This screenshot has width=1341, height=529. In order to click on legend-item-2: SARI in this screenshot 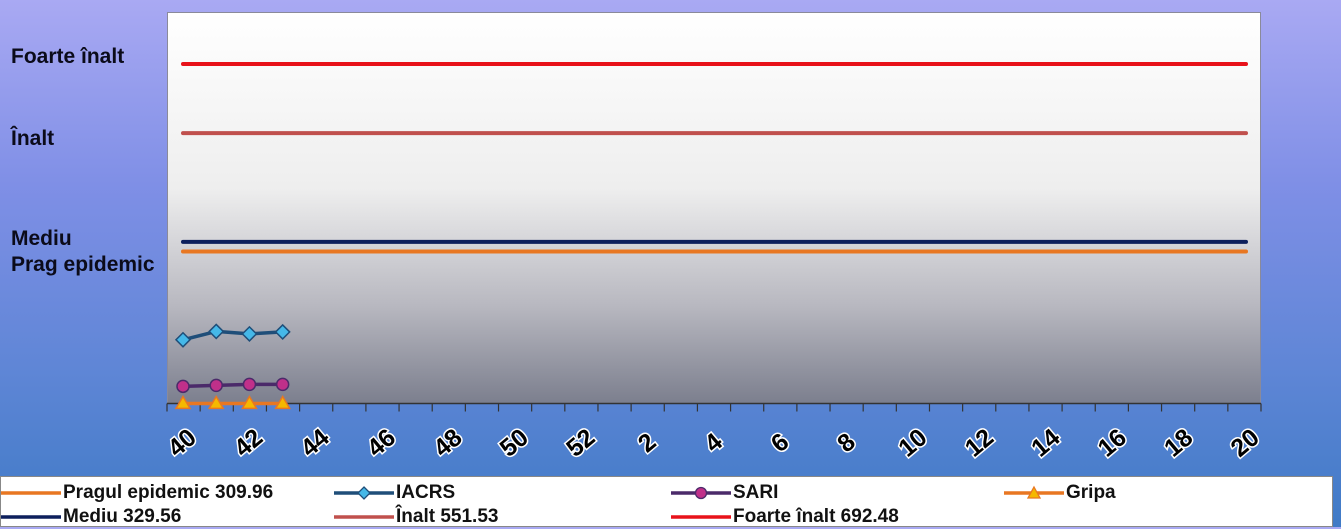, I will do `click(724, 493)`.